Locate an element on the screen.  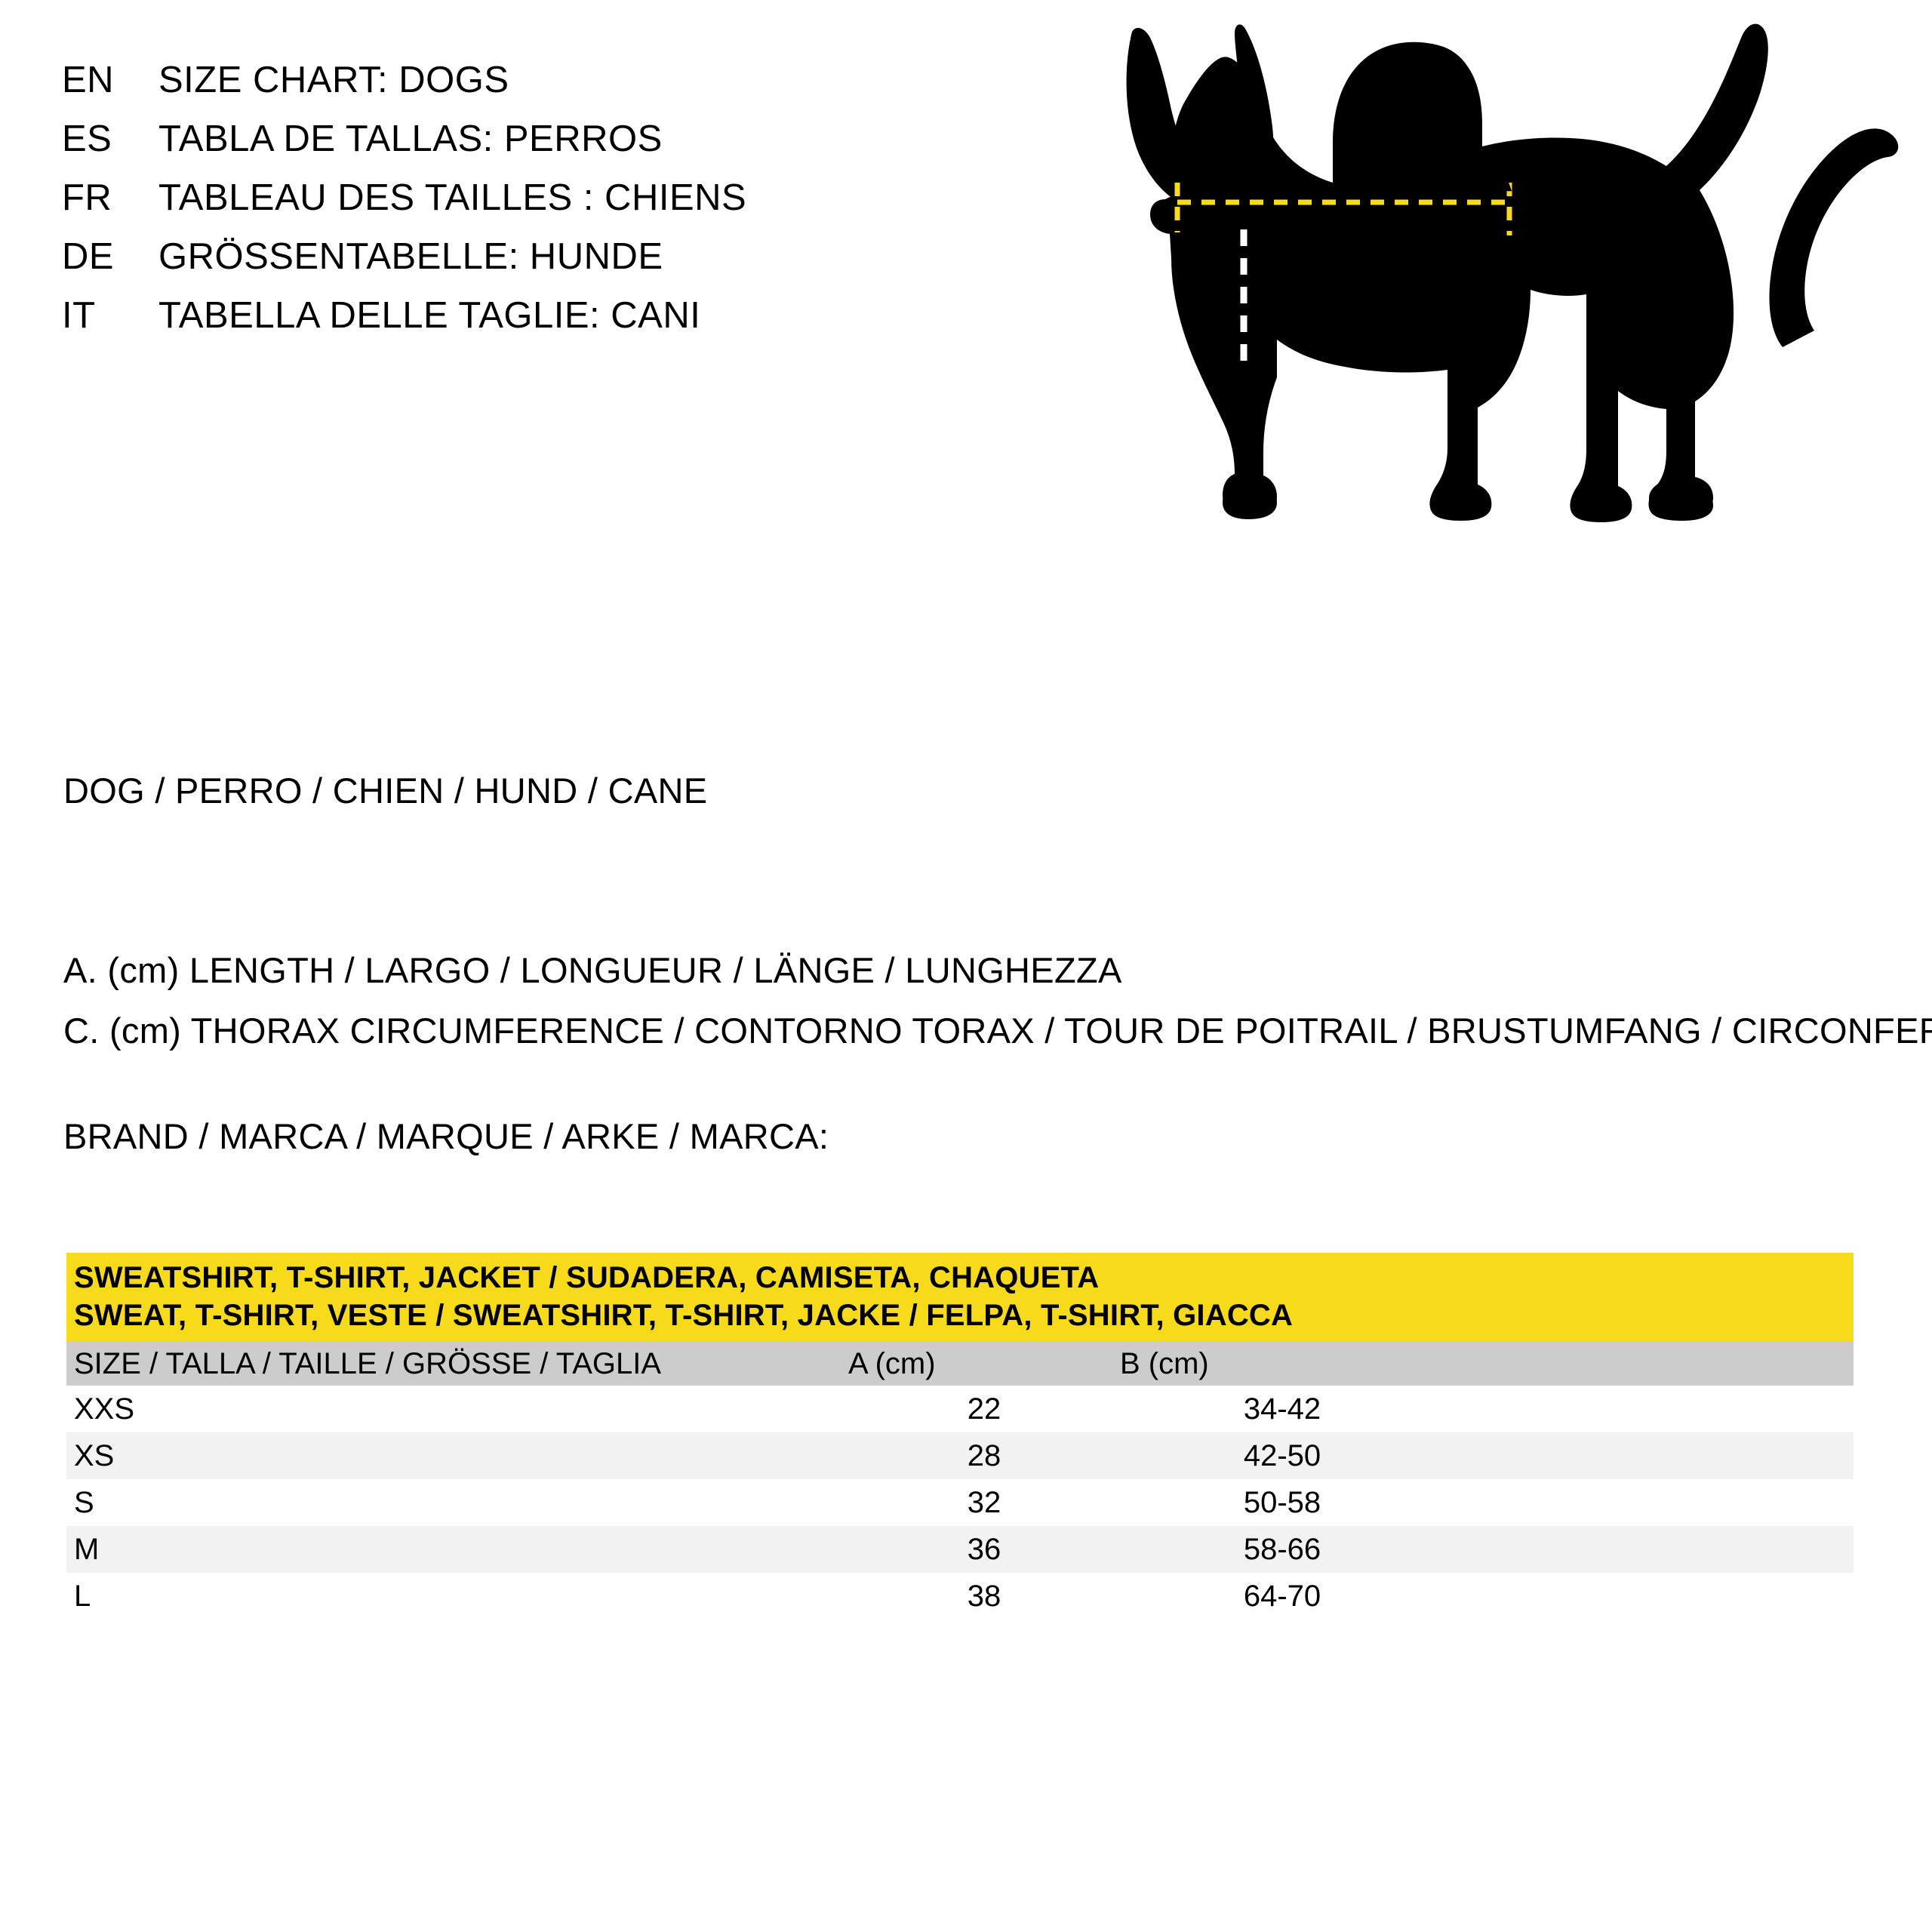
language-row-it: IT TABELLA DELLE TAGLIE: CANI is located at coordinates (533, 323).